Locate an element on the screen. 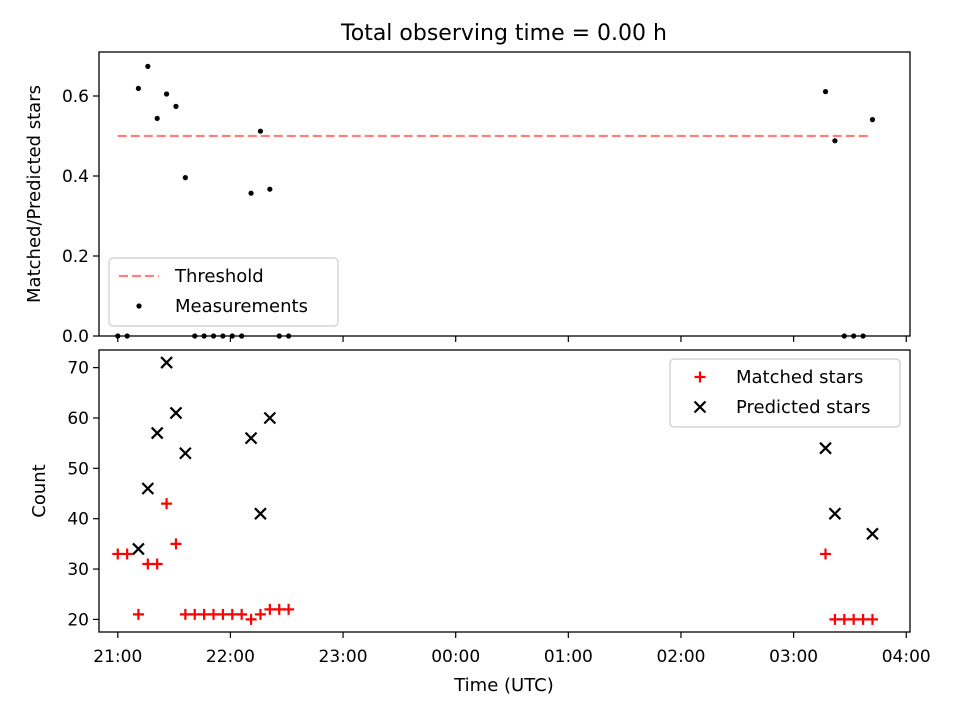 The image size is (960, 720). legend: Threshold Measurements is located at coordinates (223, 292).